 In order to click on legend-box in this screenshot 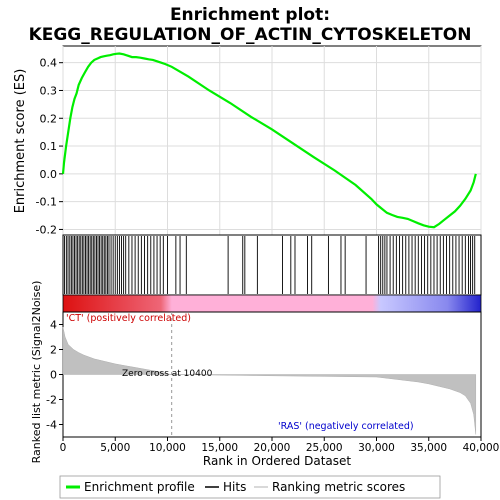, I will do `click(250, 487)`.